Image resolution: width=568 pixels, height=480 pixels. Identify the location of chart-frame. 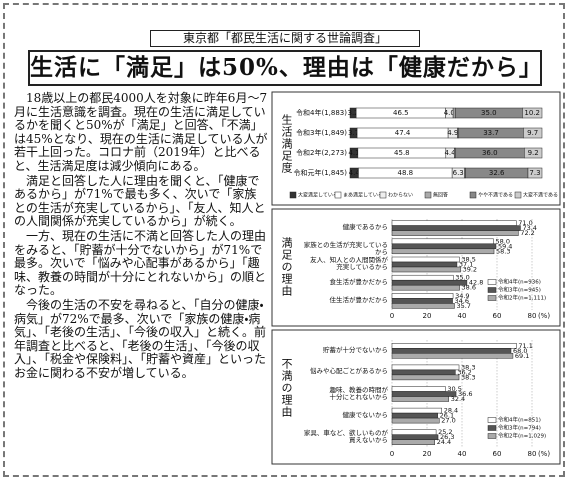
(416, 148).